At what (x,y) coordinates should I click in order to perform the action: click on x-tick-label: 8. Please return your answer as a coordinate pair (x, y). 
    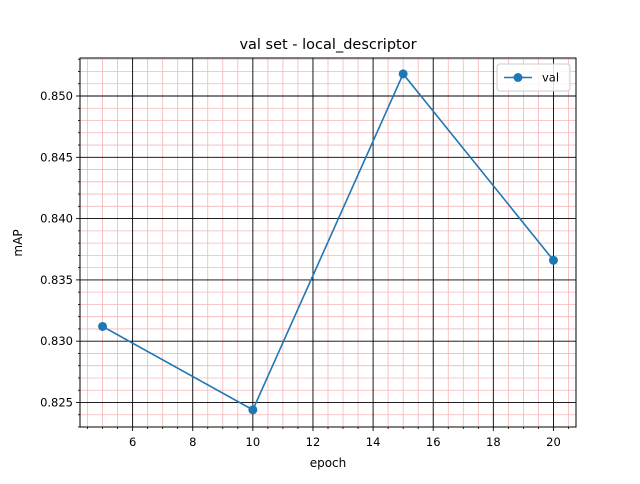
    Looking at the image, I should click on (192, 442).